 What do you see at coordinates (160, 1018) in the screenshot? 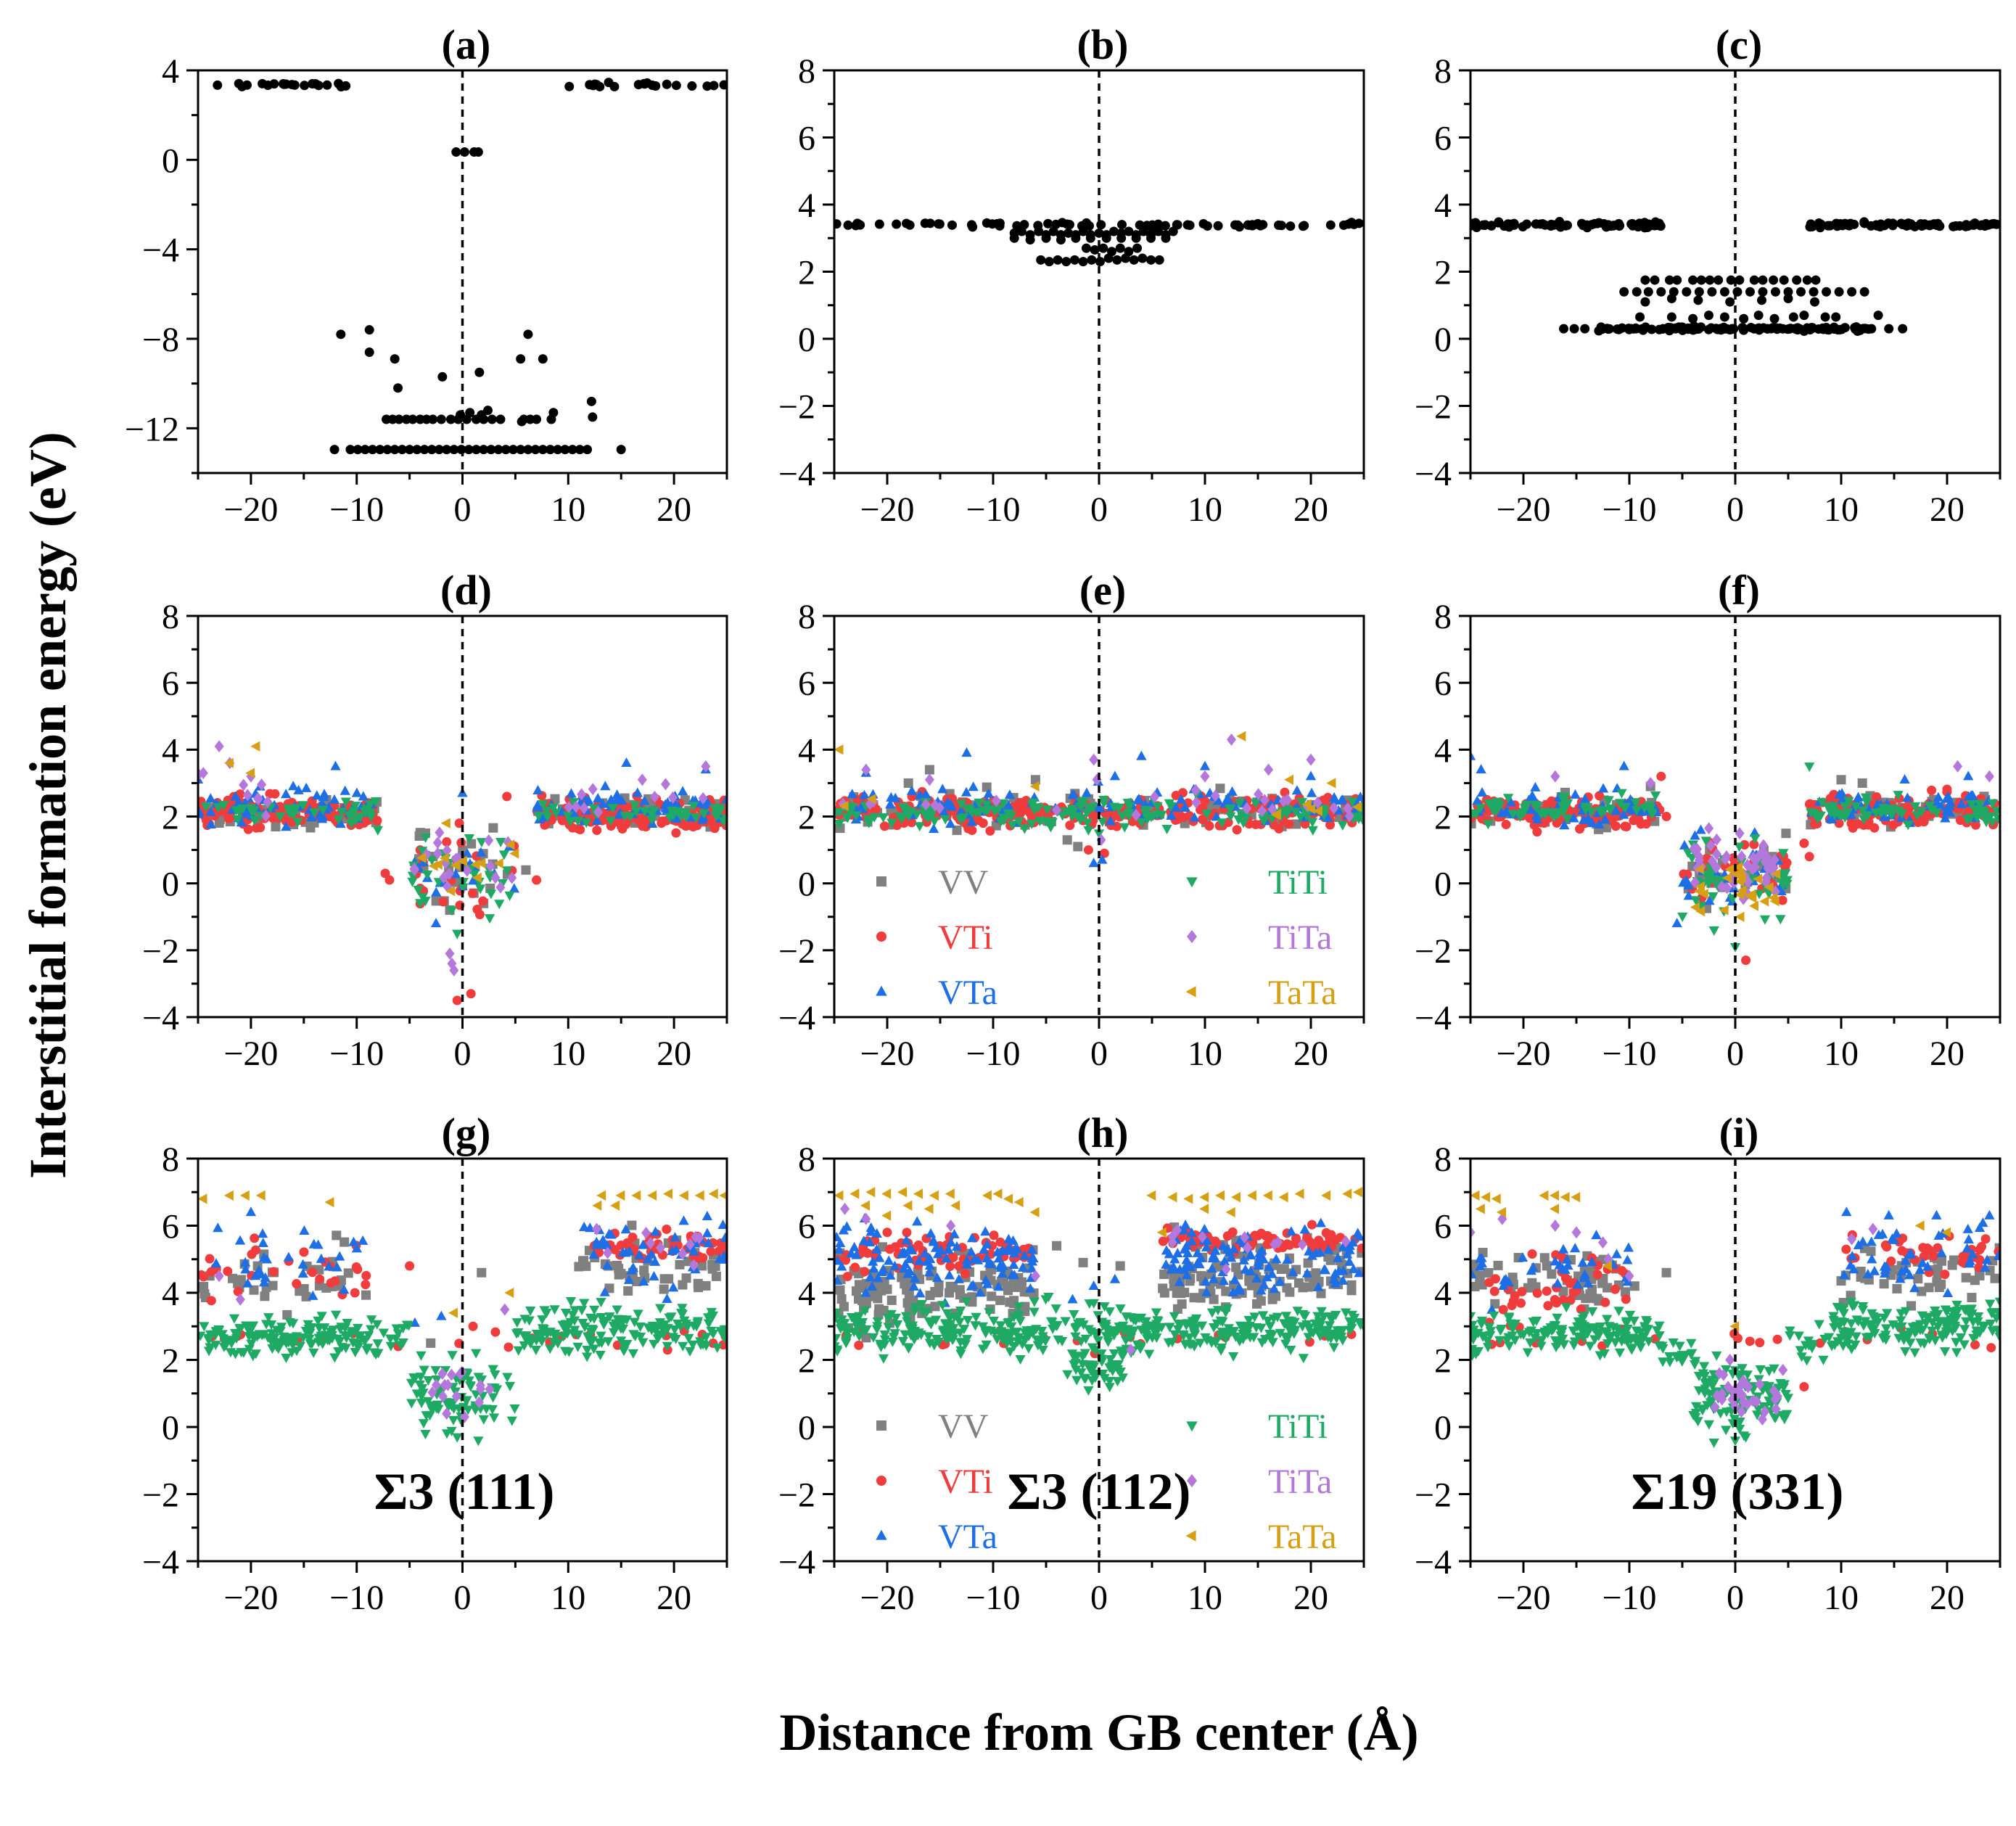
I see `y-tick-label: −4` at bounding box center [160, 1018].